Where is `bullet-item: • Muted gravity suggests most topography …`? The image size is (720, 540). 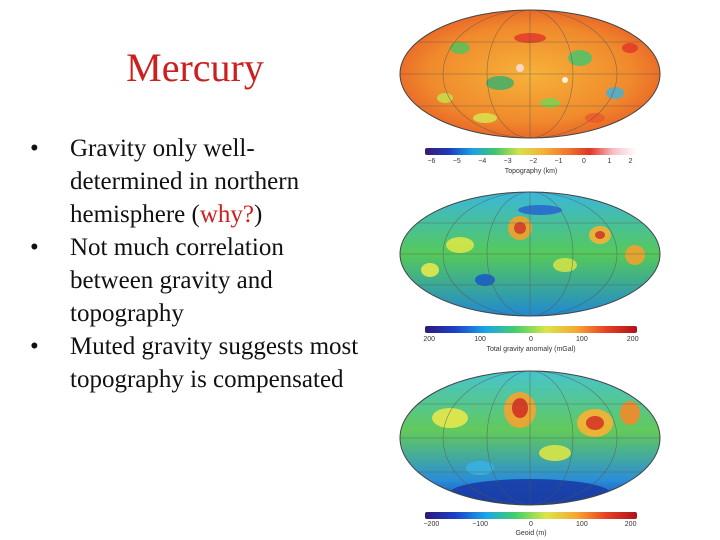 bullet-item: • Muted gravity suggests most topography … is located at coordinates (195, 363).